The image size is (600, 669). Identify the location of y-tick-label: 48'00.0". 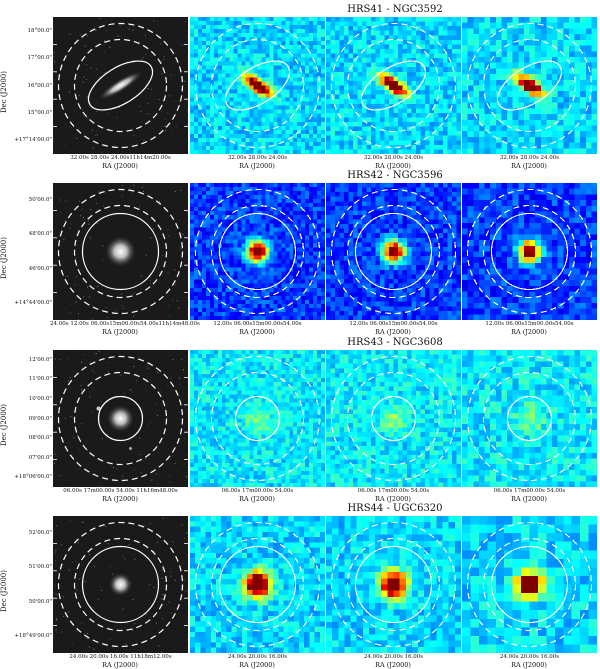
(31, 234).